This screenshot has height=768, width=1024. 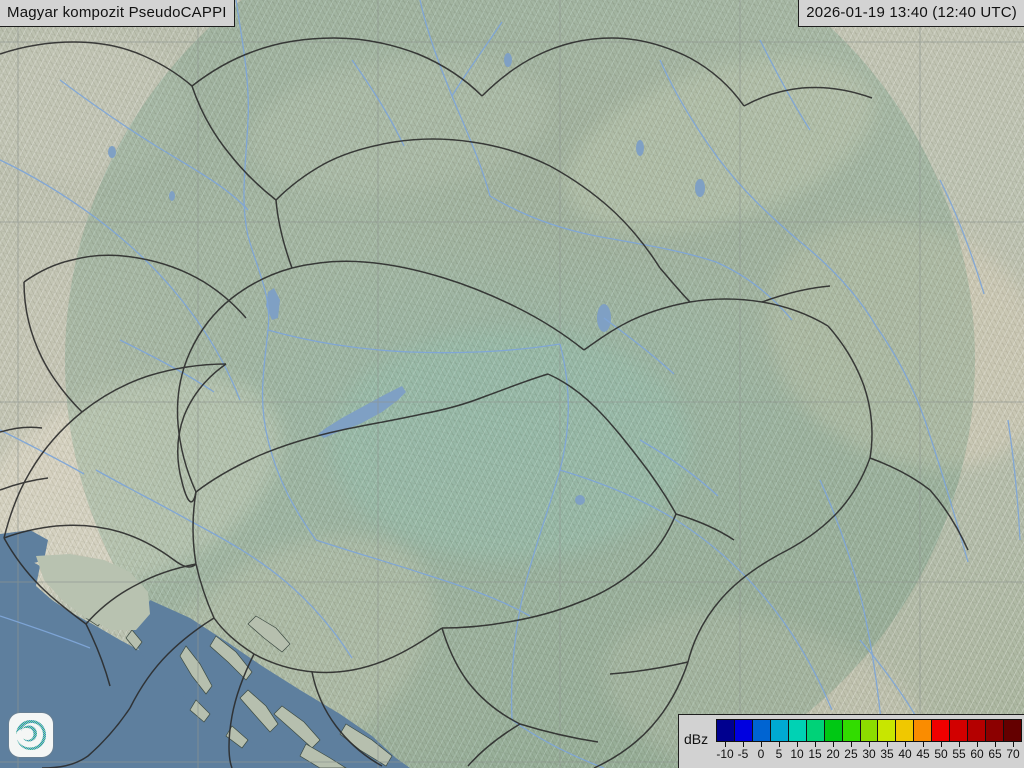 I want to click on product-title-label: Magyar kompozit PseudoCAPPI, so click(x=117, y=13).